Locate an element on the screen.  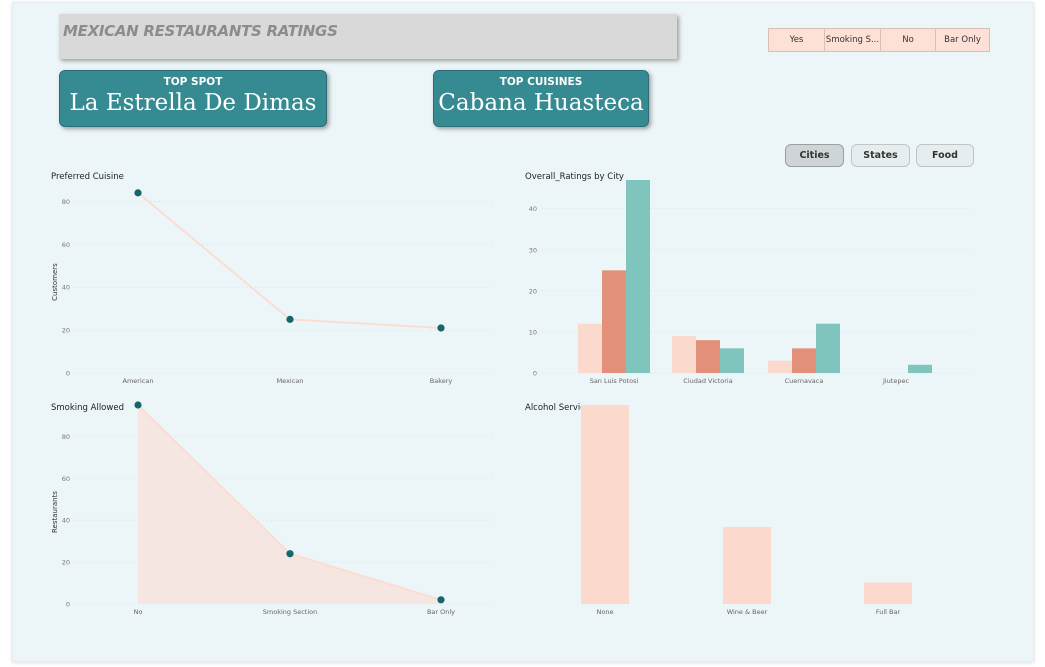
preferred-ytick: 40 is located at coordinates (66, 288).